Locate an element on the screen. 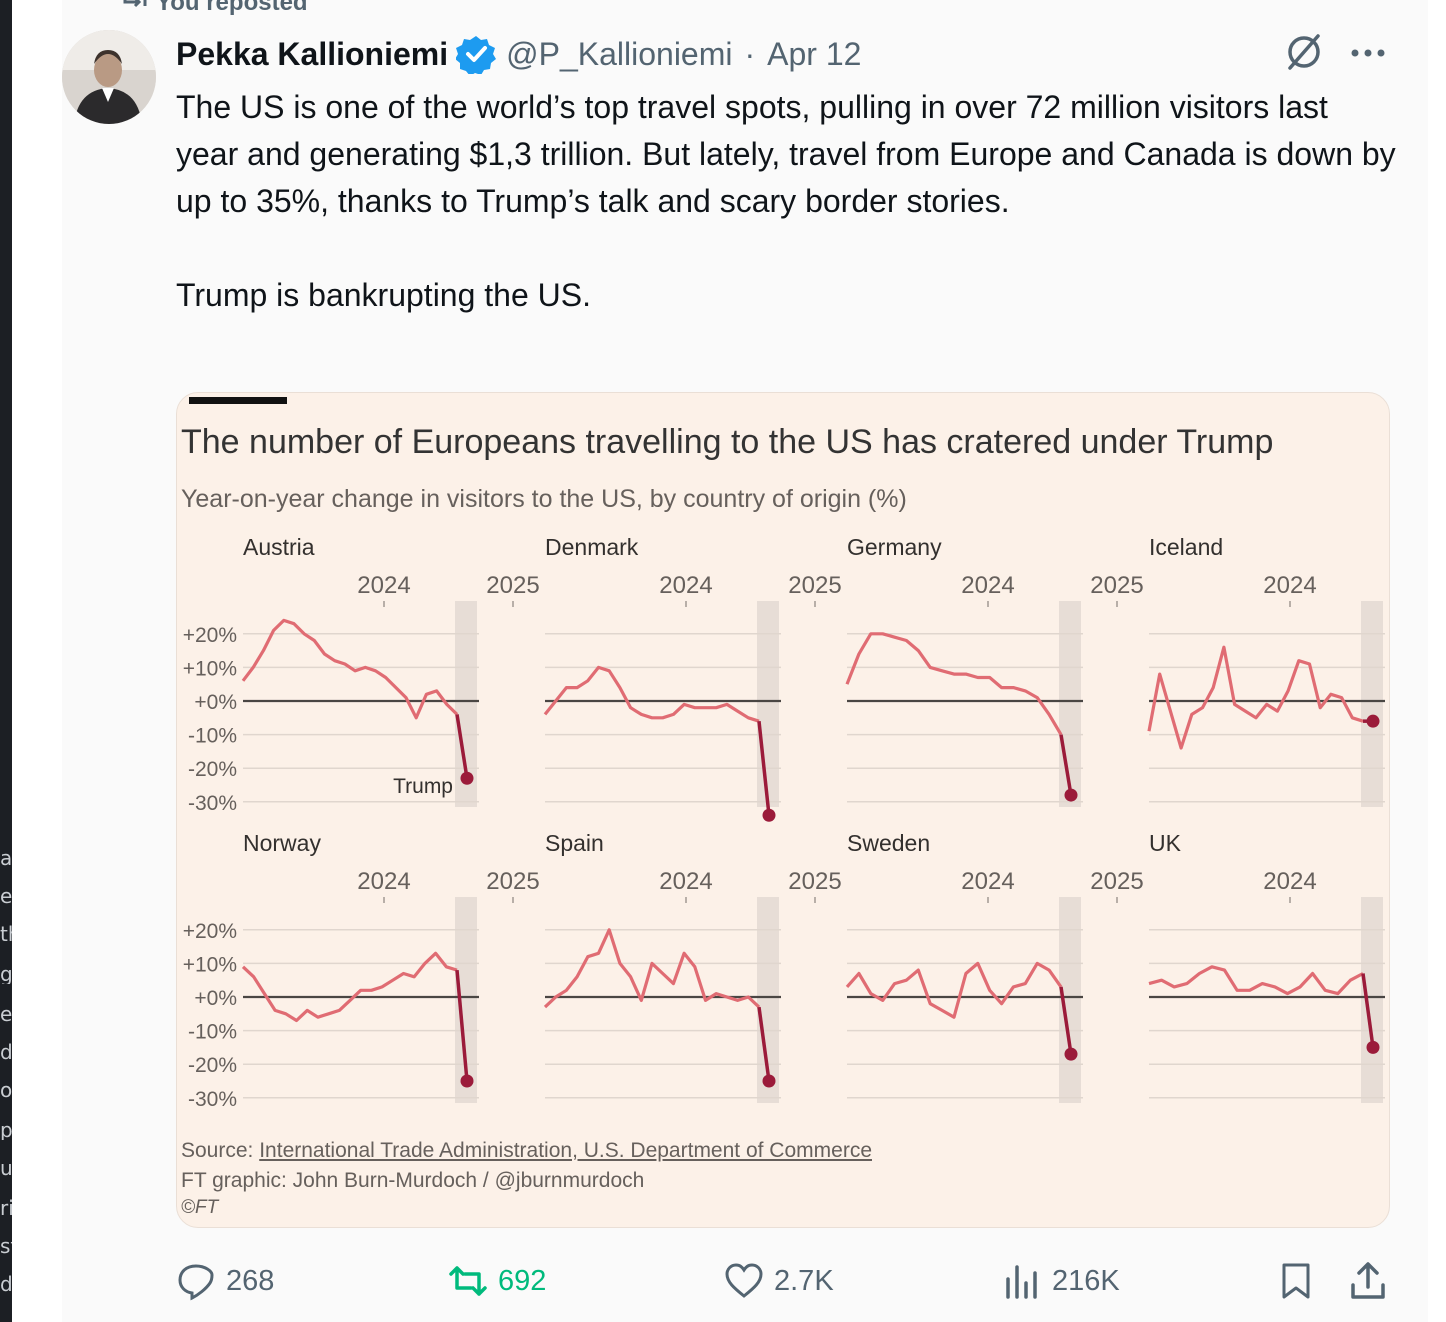 The height and width of the screenshot is (1322, 1446). like-button: 2.7K is located at coordinates (779, 1281).